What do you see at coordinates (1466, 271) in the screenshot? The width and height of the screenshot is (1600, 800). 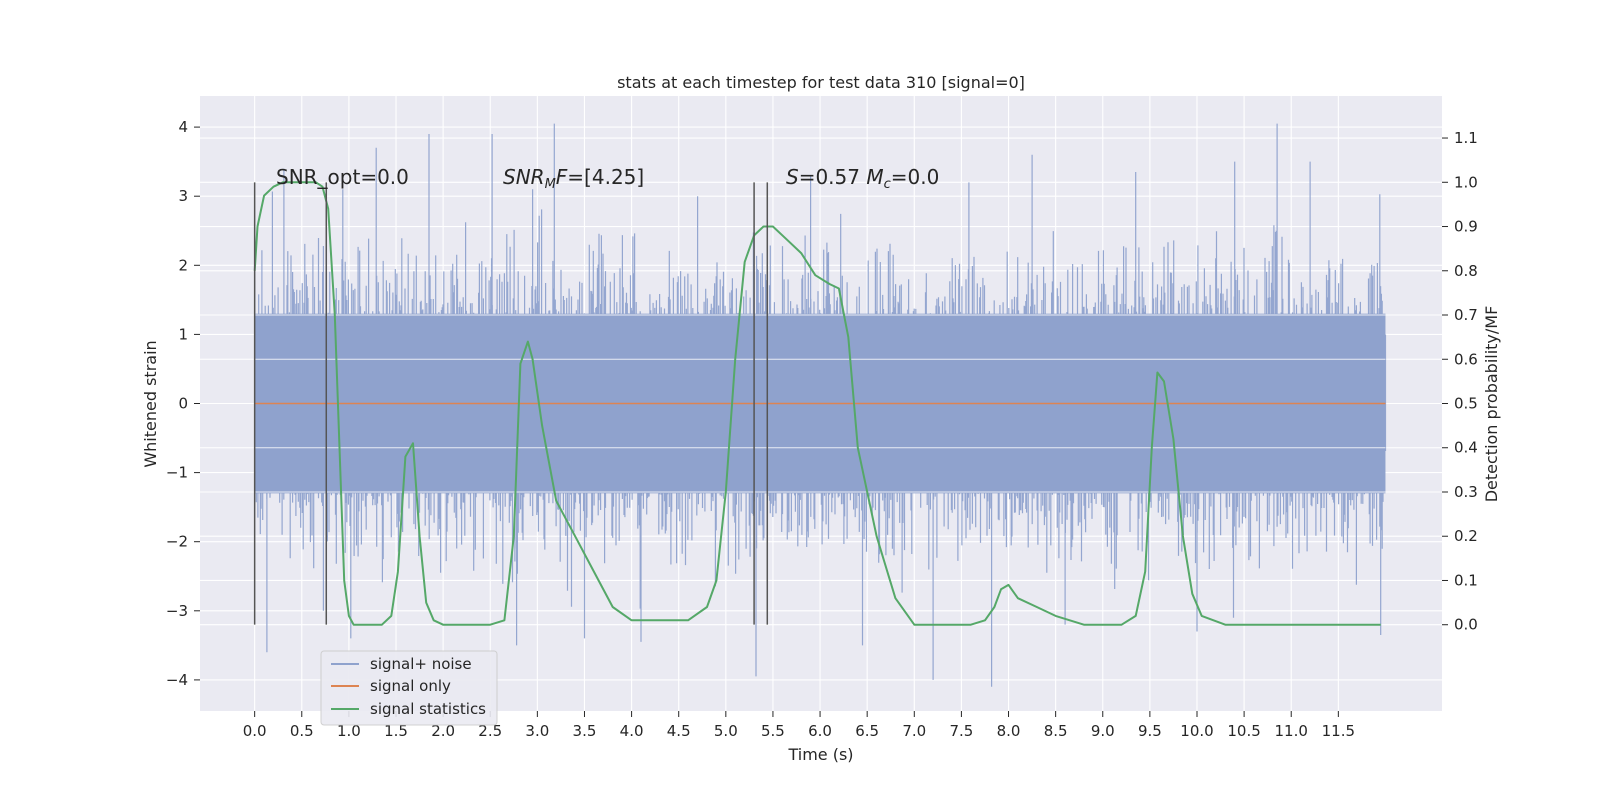 I see `y2-tick-label: 0.8` at bounding box center [1466, 271].